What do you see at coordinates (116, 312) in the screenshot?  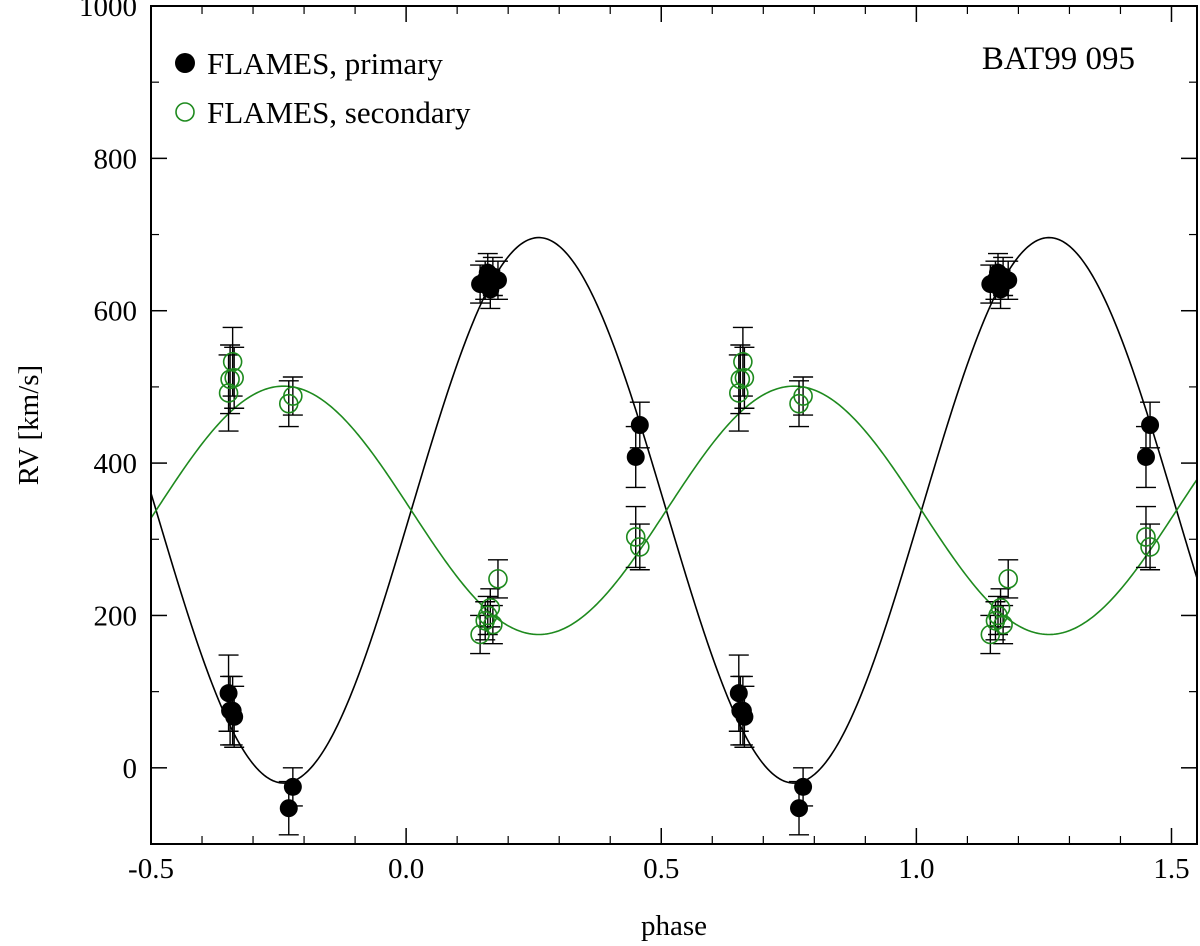 I see `y-tick-label: 600` at bounding box center [116, 312].